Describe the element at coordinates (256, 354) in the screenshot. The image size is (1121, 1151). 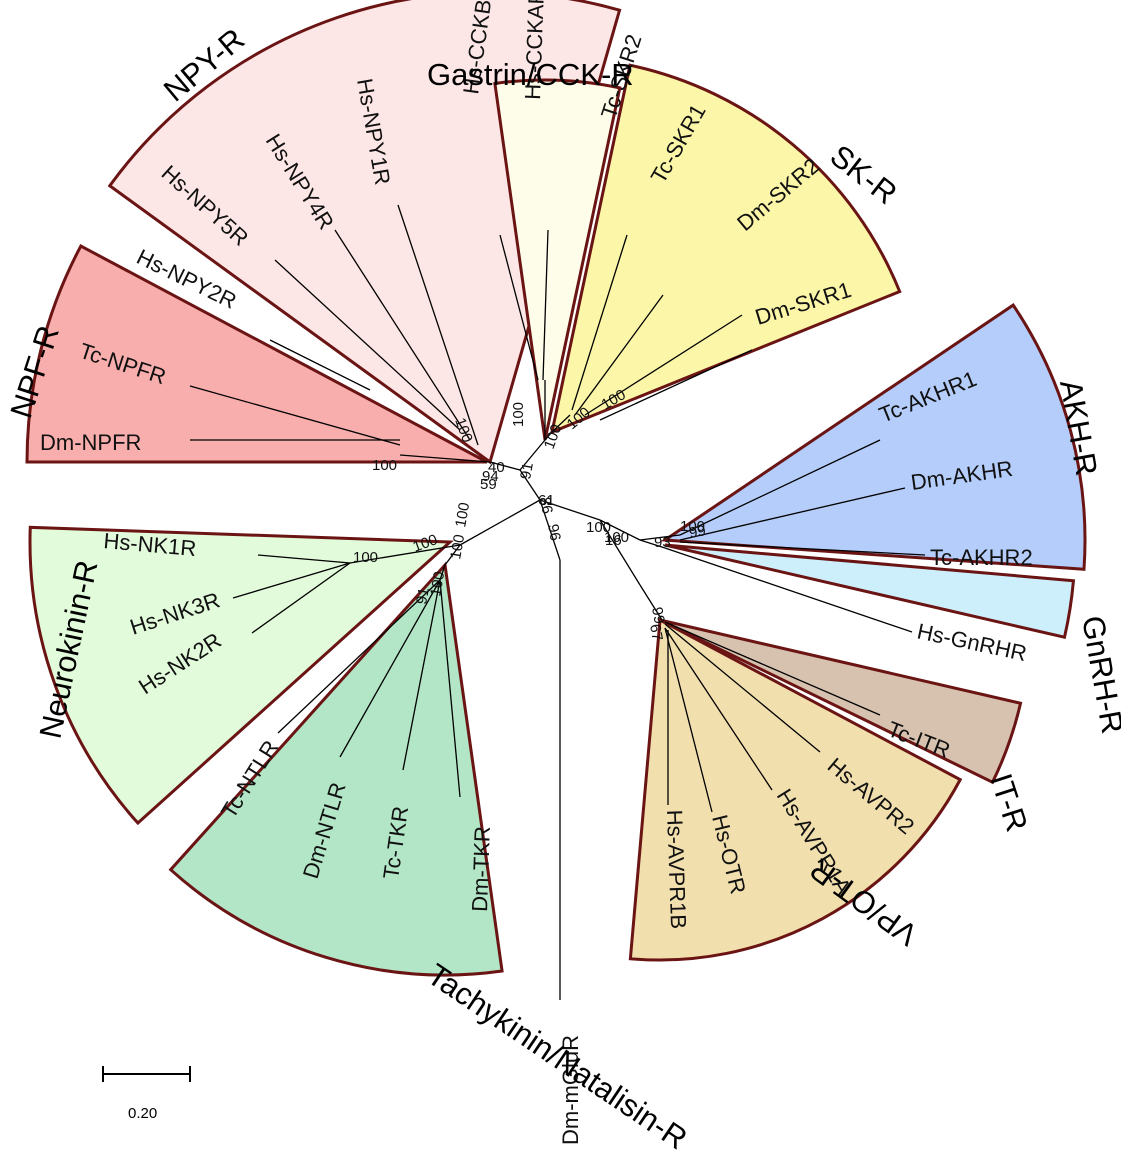
I see `sector-npf-r` at that location.